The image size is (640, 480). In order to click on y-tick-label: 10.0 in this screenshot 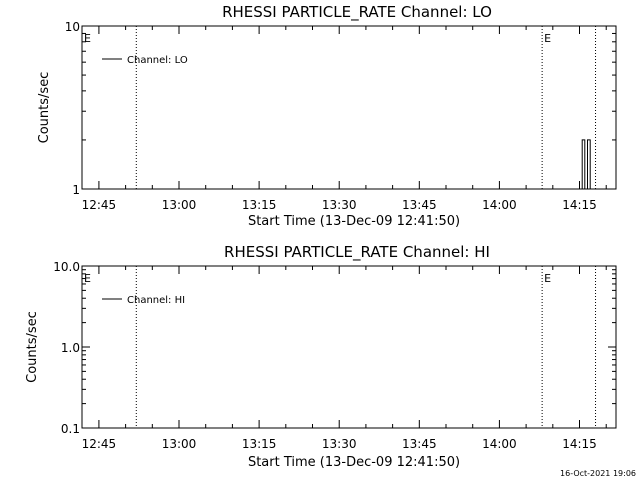, I will do `click(66, 267)`.